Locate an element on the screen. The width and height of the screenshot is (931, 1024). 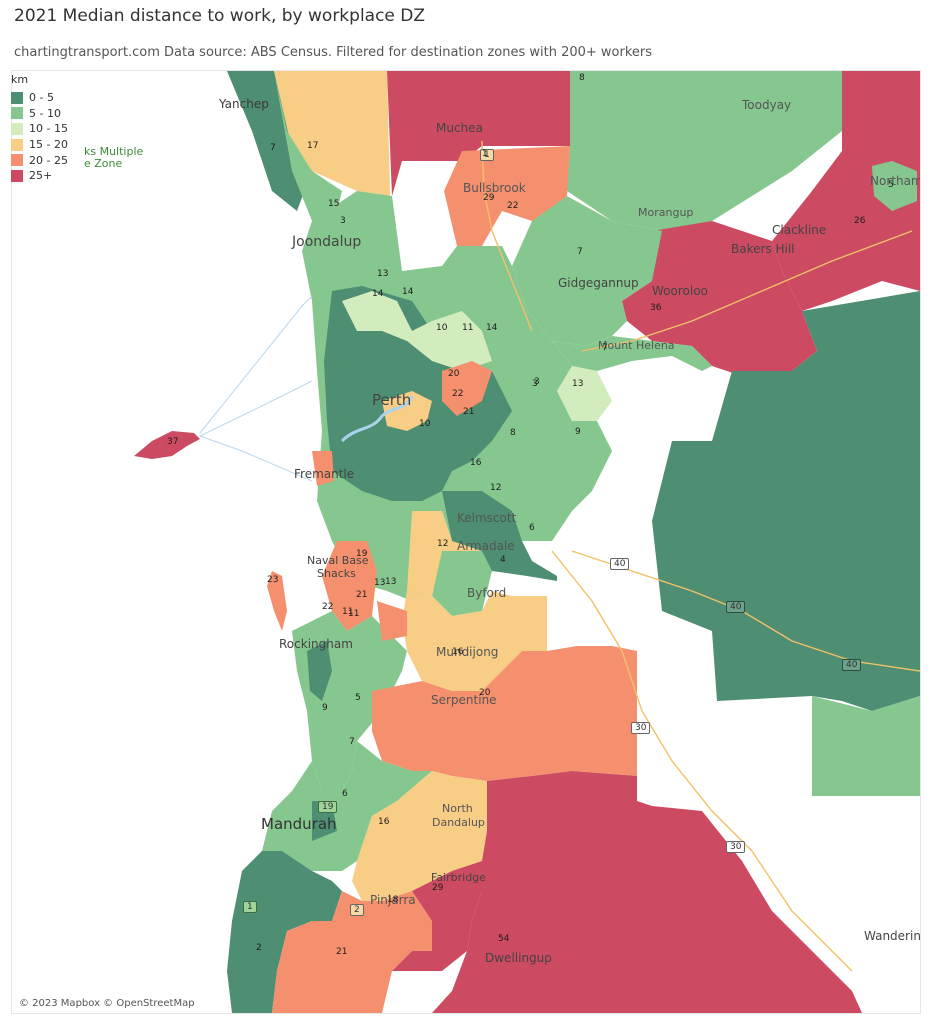
zone-value: 23 is located at coordinates (273, 580).